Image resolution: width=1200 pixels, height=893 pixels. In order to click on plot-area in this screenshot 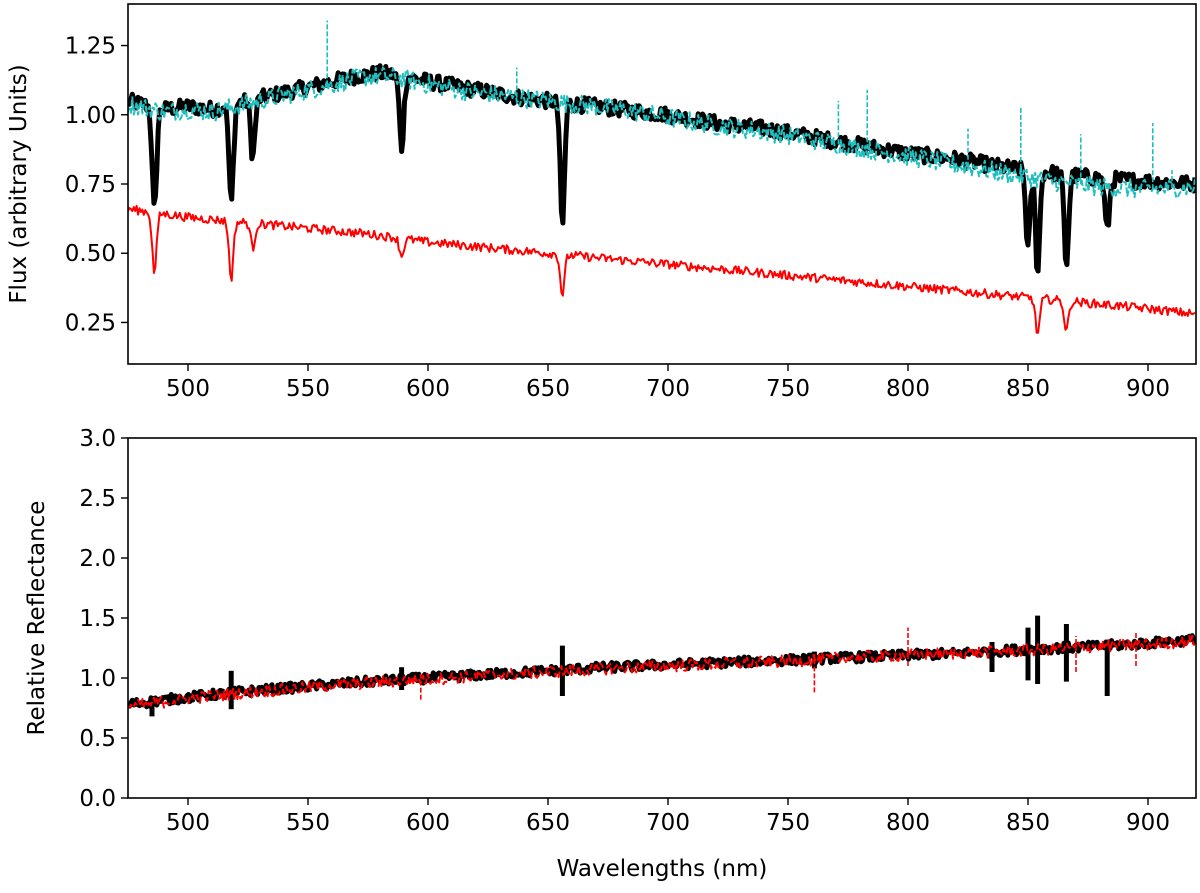, I will do `click(662, 666)`.